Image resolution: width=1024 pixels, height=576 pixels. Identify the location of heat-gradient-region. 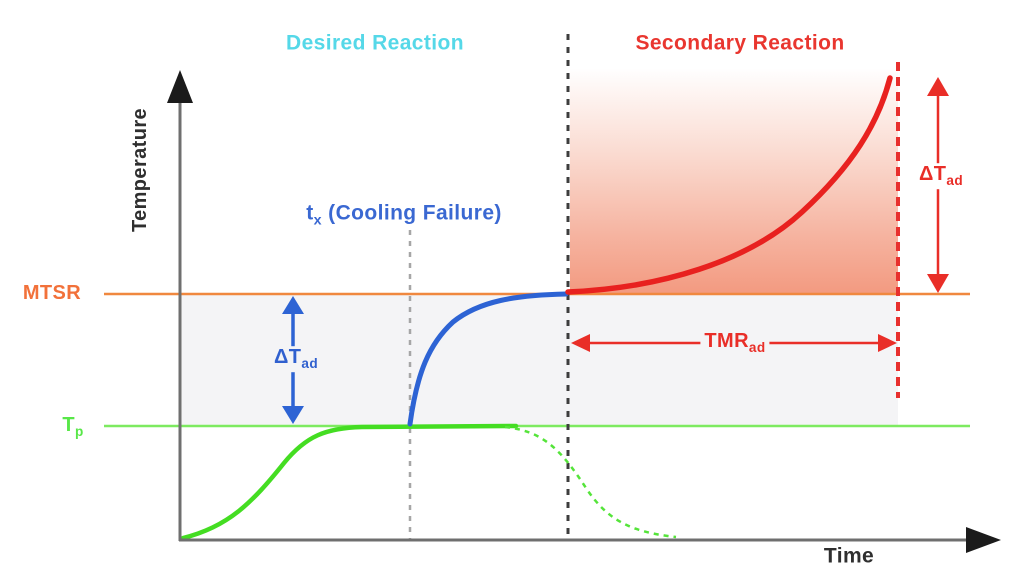
(734, 180).